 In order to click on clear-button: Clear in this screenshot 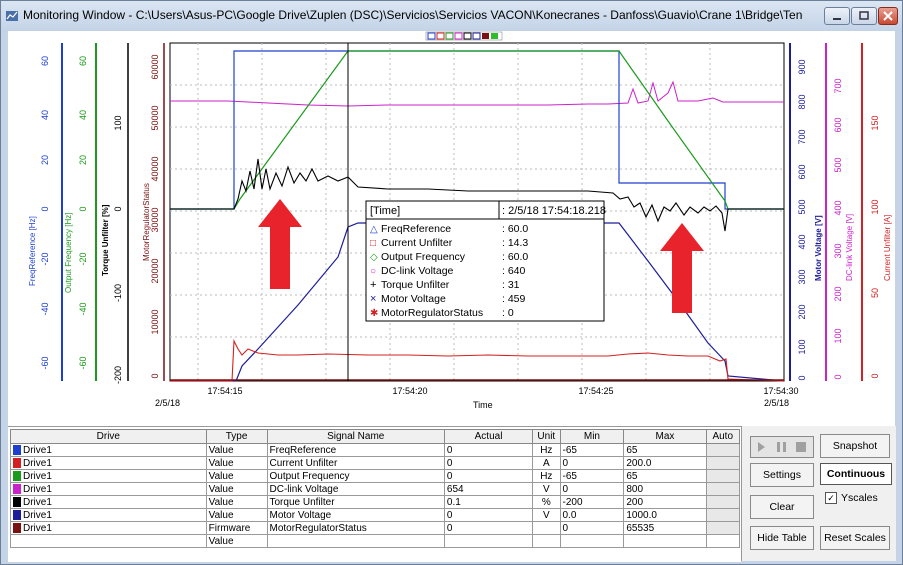, I will do `click(782, 507)`.